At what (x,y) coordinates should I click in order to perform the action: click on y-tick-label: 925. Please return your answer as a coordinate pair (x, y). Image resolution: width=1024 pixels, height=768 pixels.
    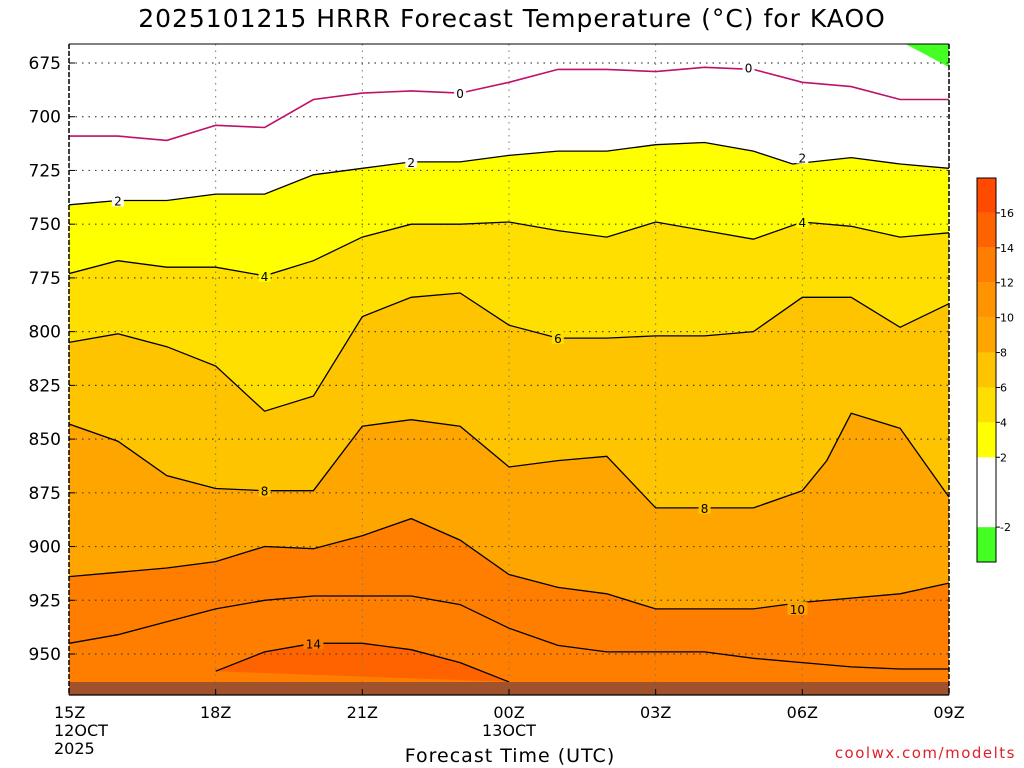
    Looking at the image, I should click on (45, 601).